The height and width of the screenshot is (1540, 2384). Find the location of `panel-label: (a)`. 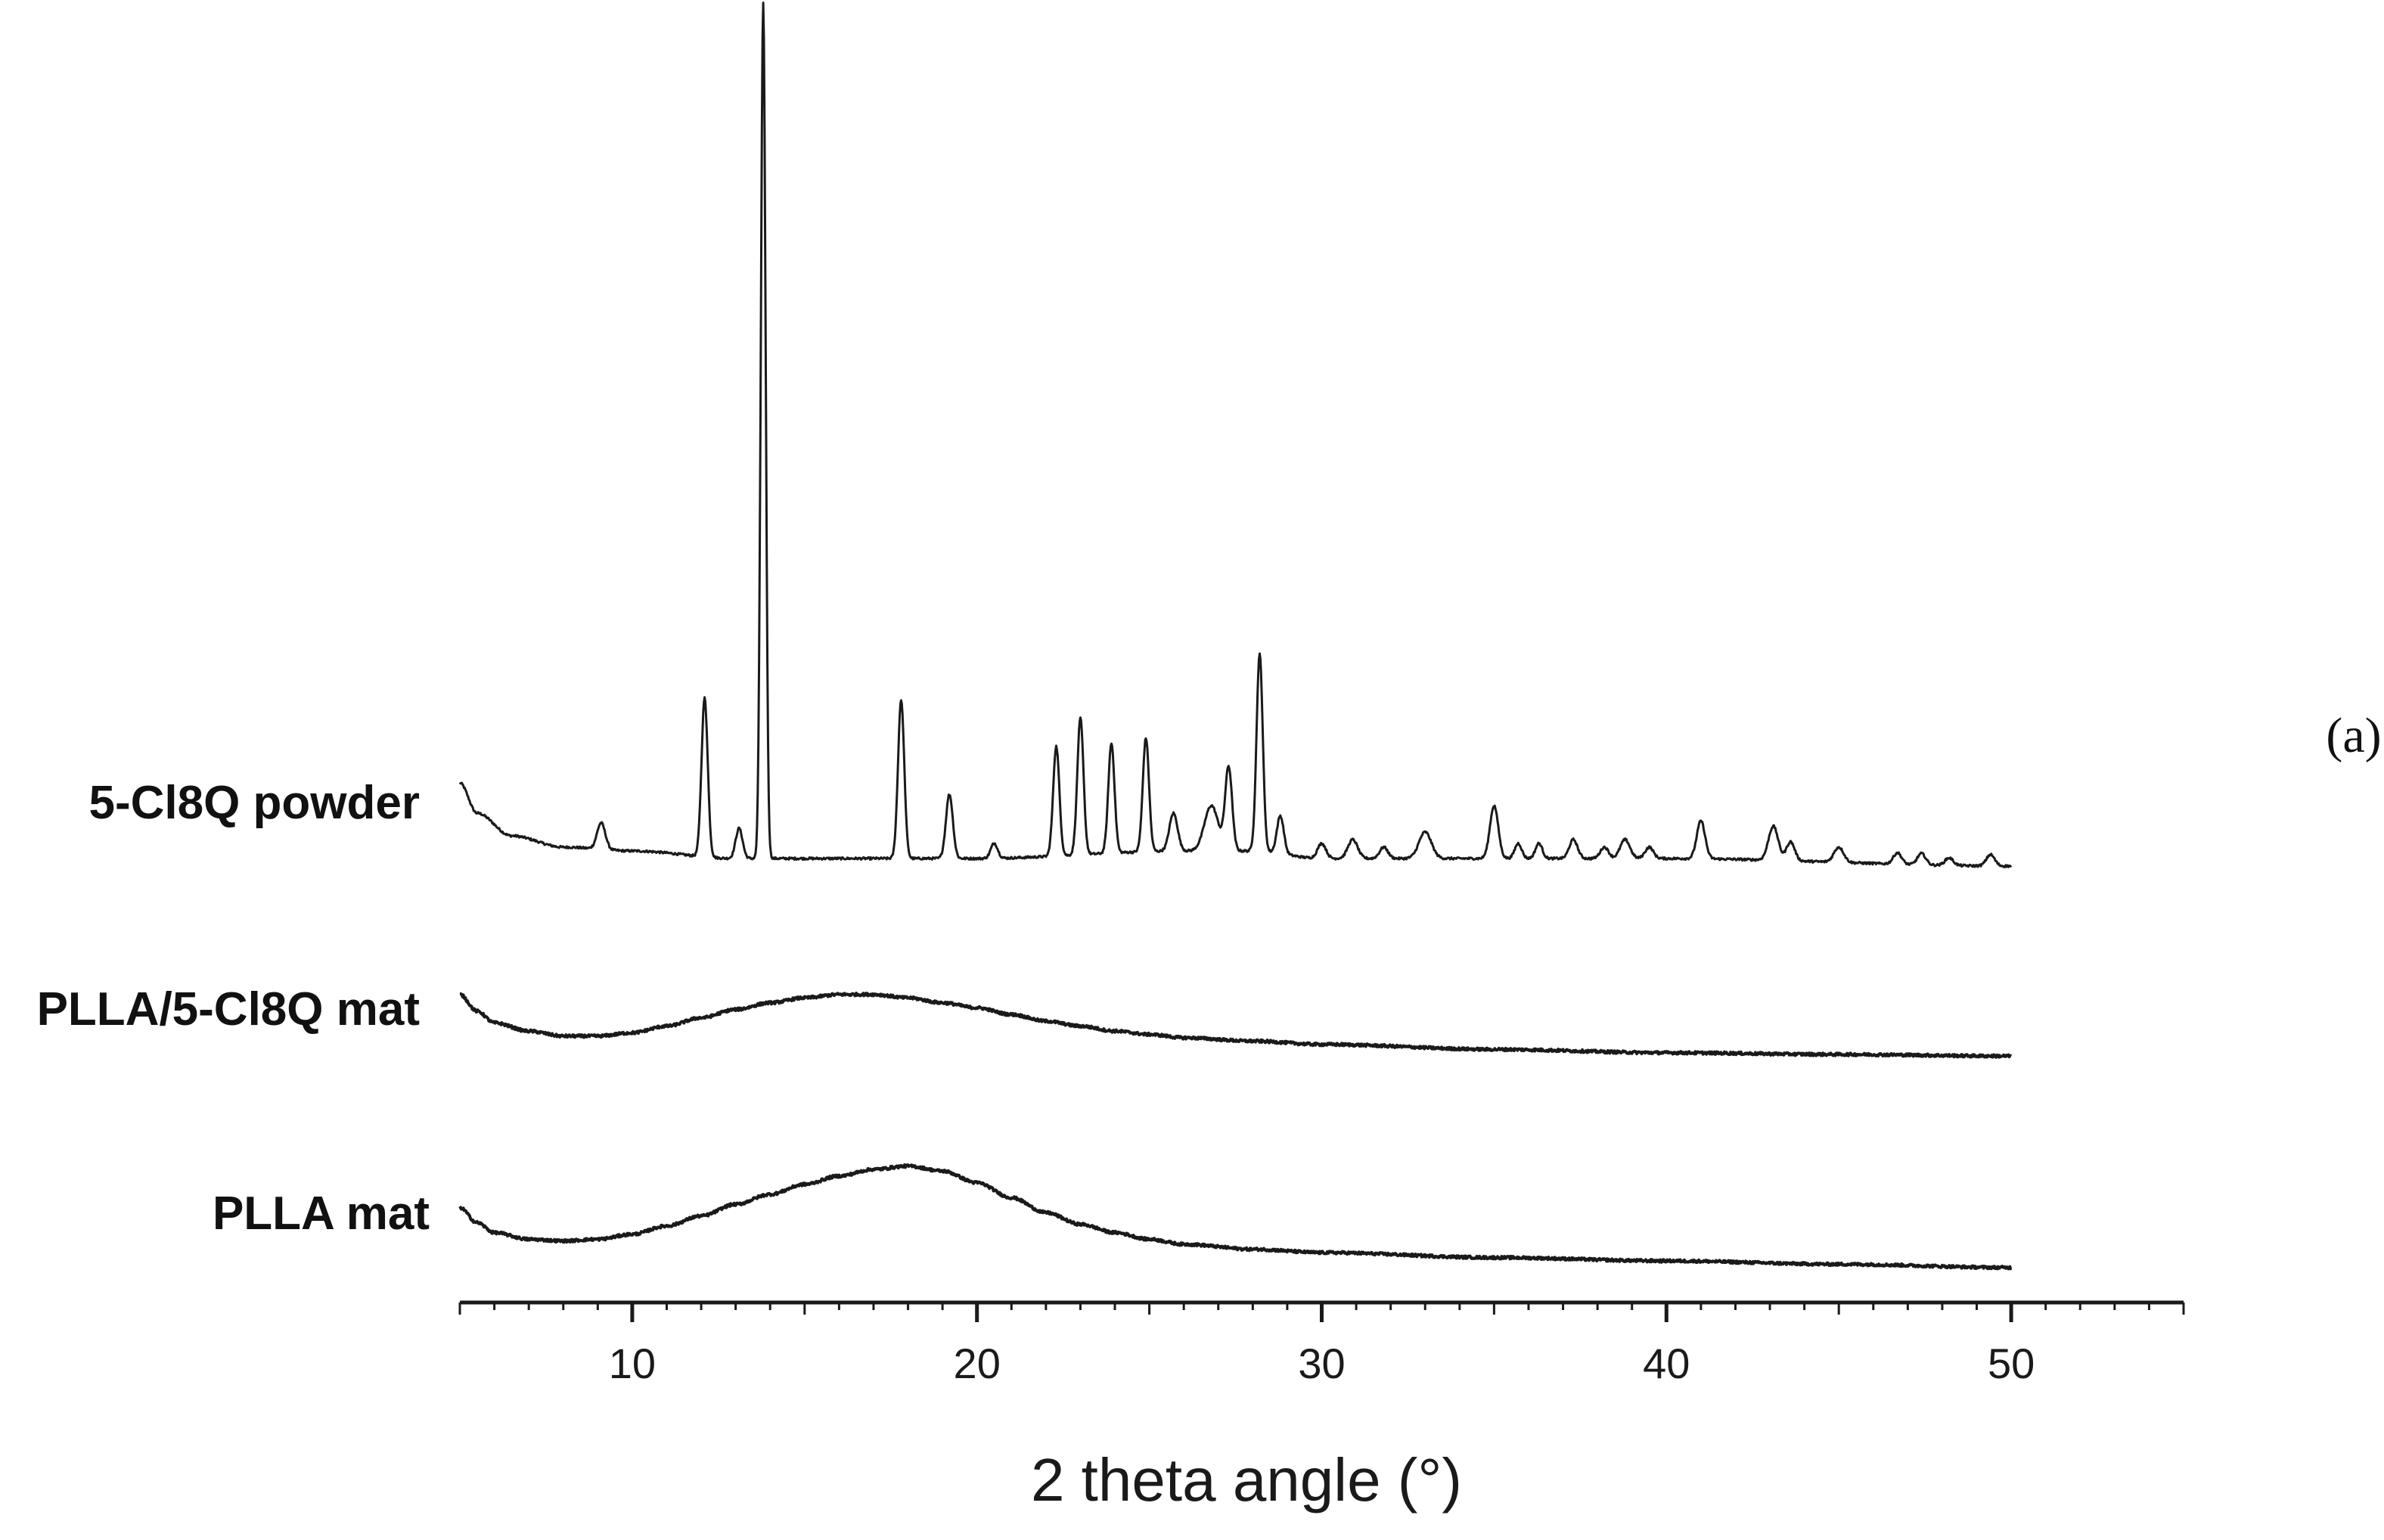

panel-label: (a) is located at coordinates (2353, 735).